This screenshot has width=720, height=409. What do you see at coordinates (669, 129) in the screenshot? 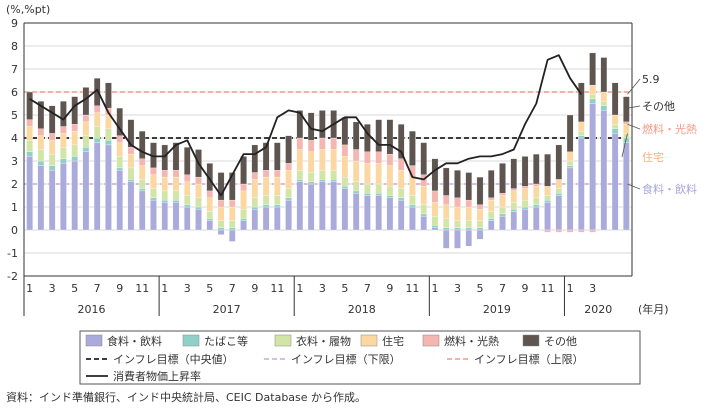
I see `side-label-fuel: 燃料・光熱` at bounding box center [669, 129].